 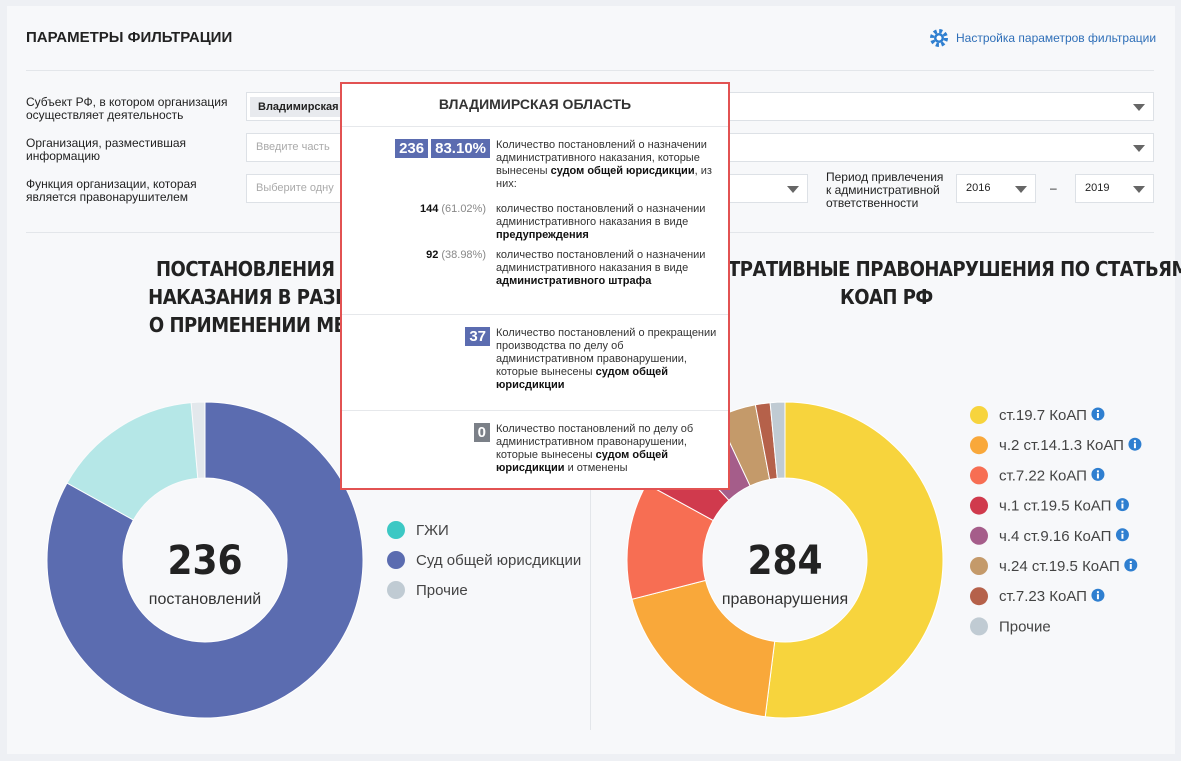 I want to click on year: 2019, so click(x=1097, y=188).